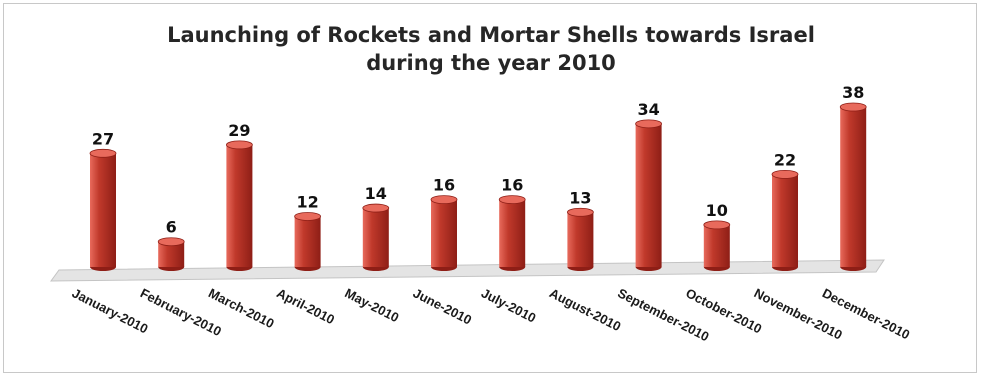 The width and height of the screenshot is (982, 376). I want to click on data-label: 22, so click(785, 159).